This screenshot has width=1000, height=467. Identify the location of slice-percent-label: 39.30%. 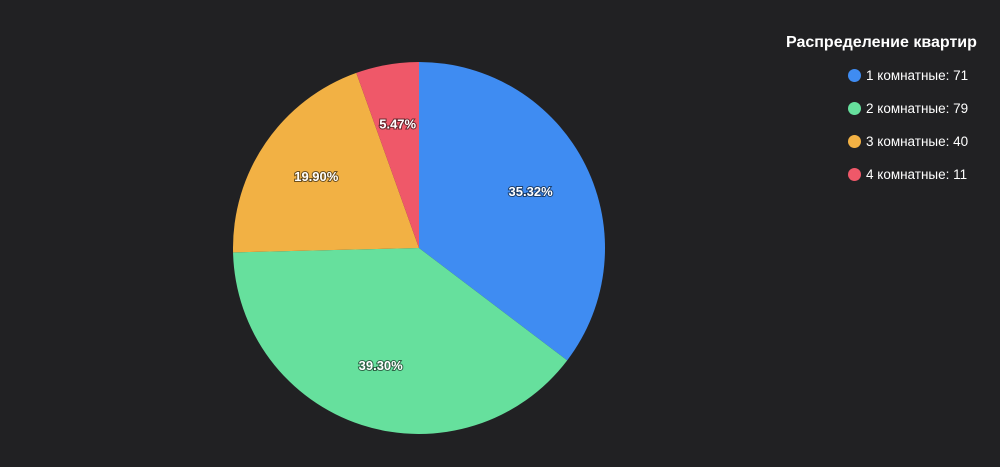
(381, 365).